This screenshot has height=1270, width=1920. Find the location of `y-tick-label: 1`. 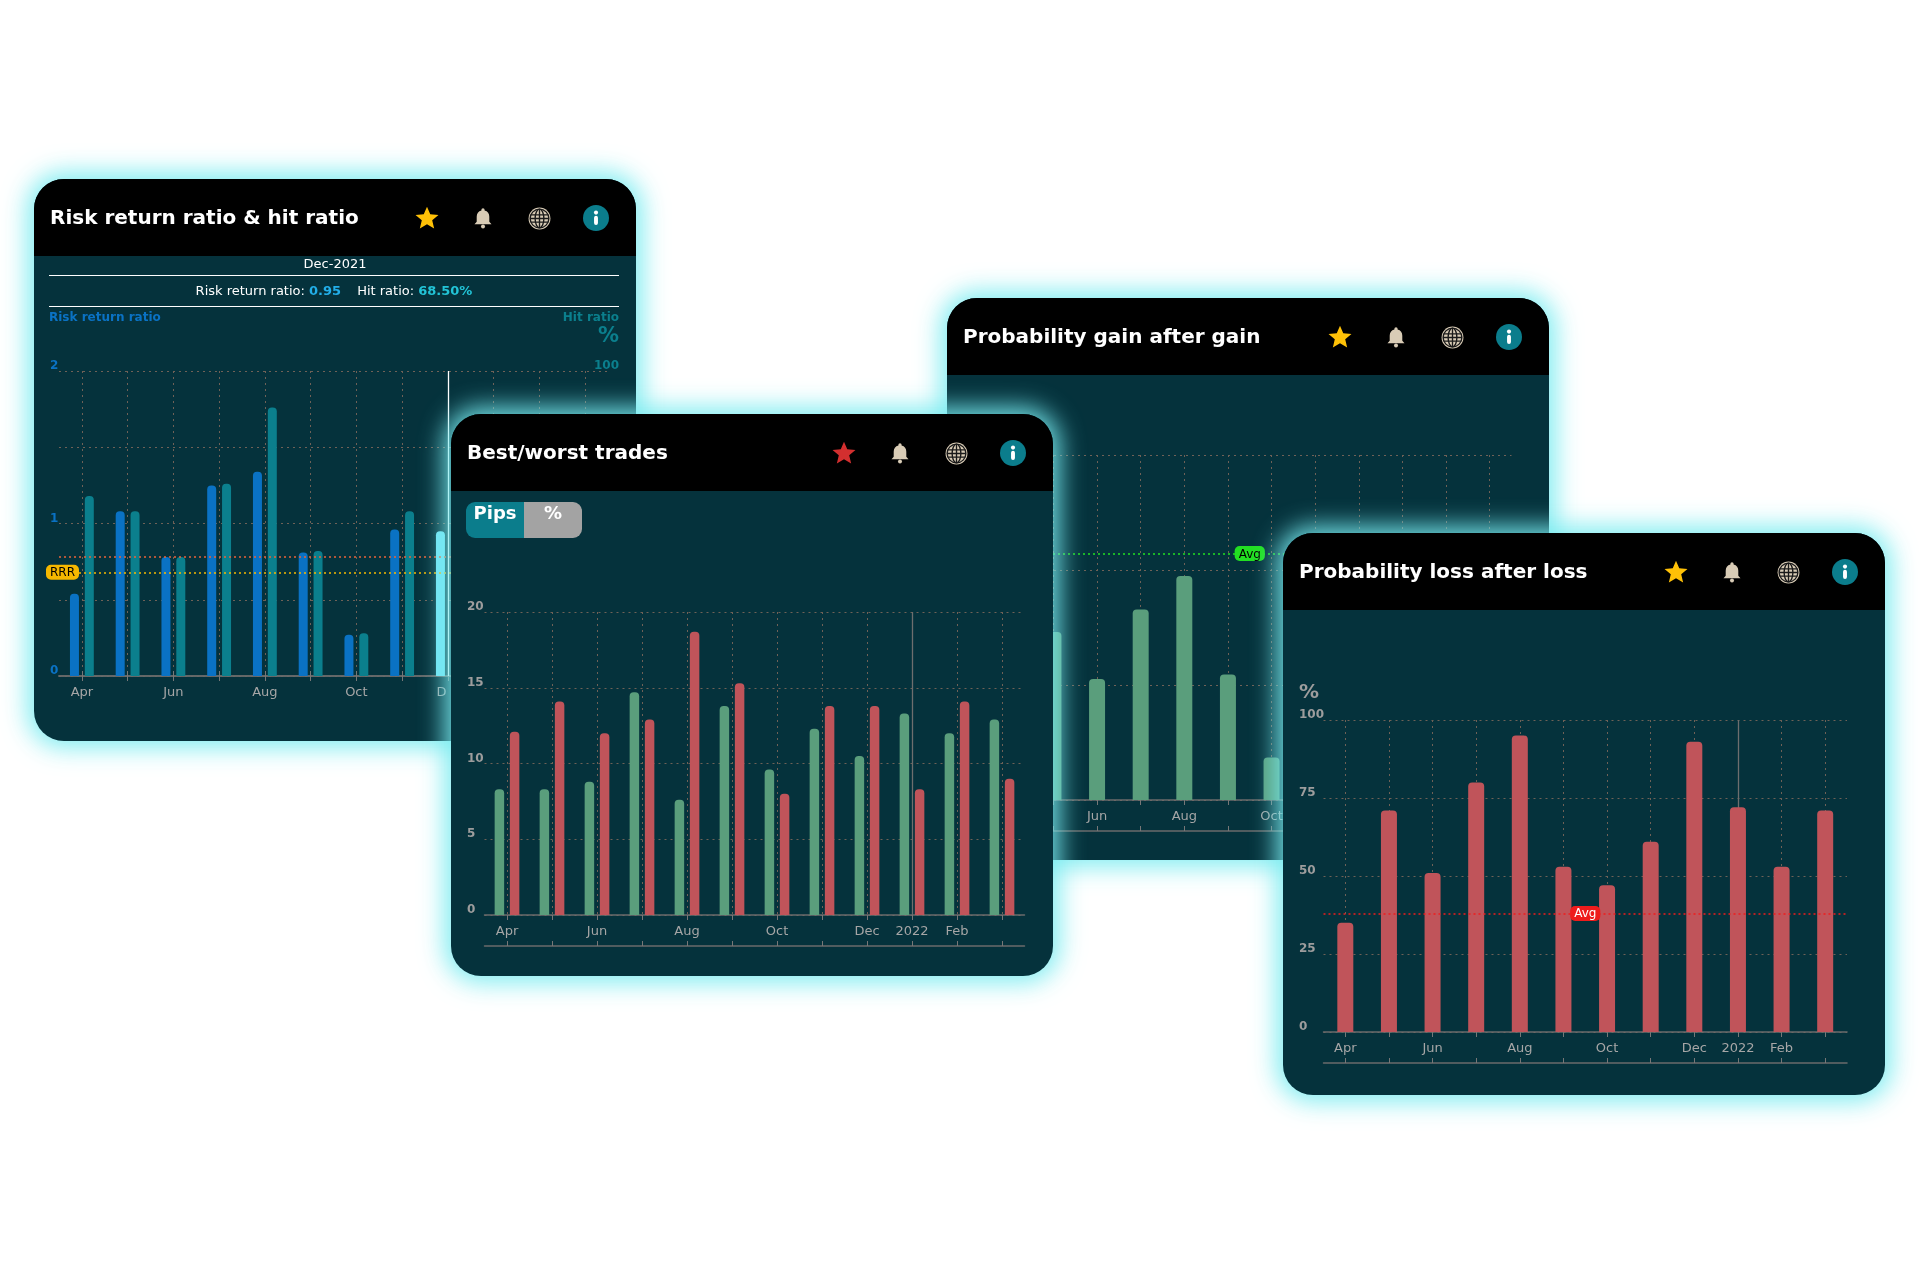

y-tick-label: 1 is located at coordinates (54, 517).